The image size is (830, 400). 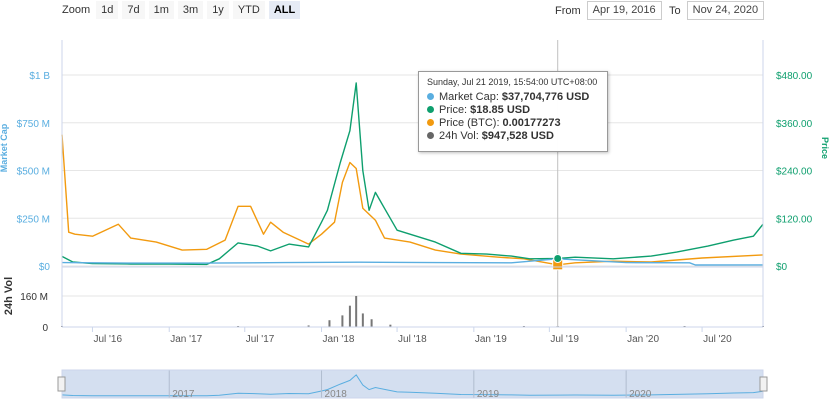 I want to click on x-axis-tick-label: Jan '20, so click(x=643, y=339).